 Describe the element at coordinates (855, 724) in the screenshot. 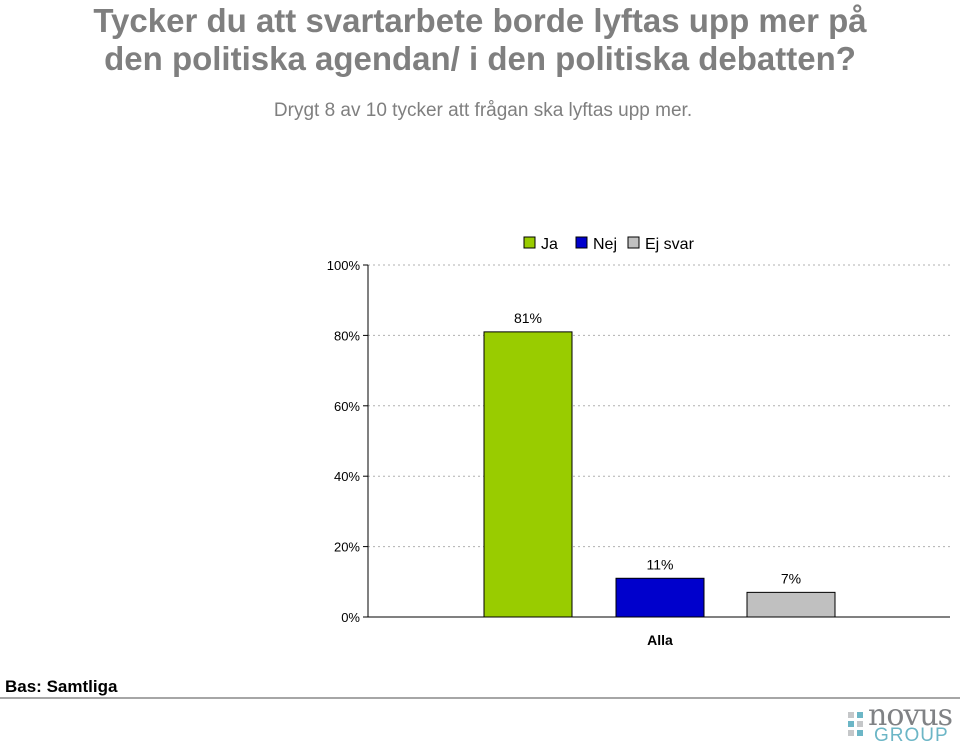

I see `logo-dots-icon` at that location.